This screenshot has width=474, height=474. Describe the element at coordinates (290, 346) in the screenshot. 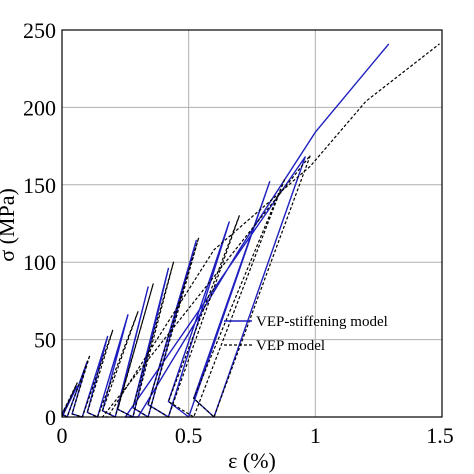

I see `legend-label-vep: VEP model` at that location.